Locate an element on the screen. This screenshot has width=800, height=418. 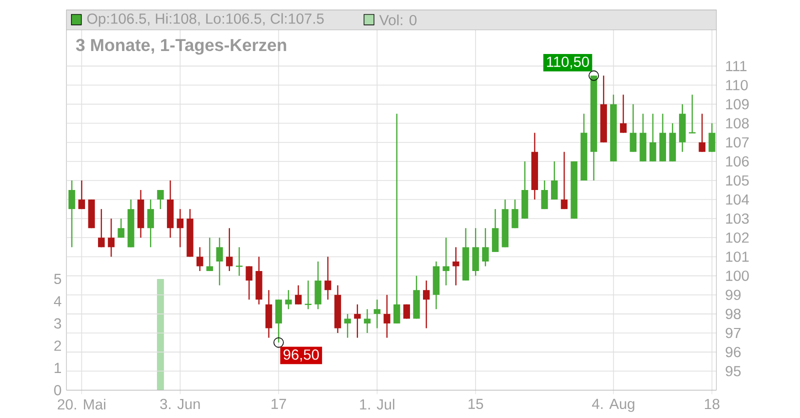
y-tick-label: 109 is located at coordinates (737, 104).